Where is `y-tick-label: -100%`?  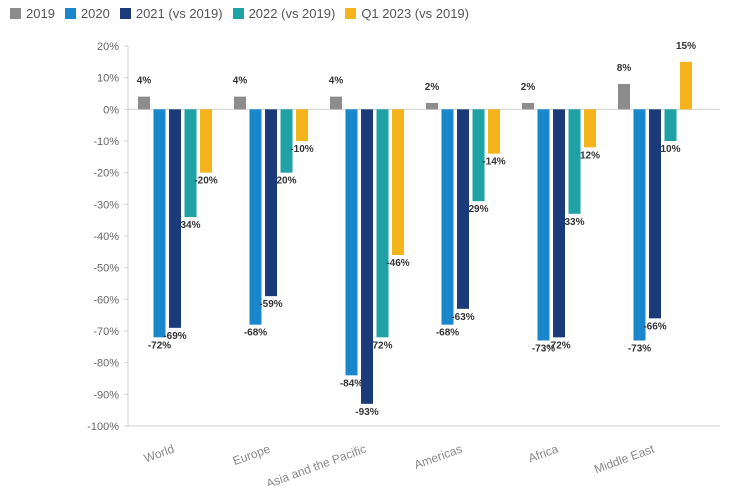 y-tick-label: -100% is located at coordinates (103, 427).